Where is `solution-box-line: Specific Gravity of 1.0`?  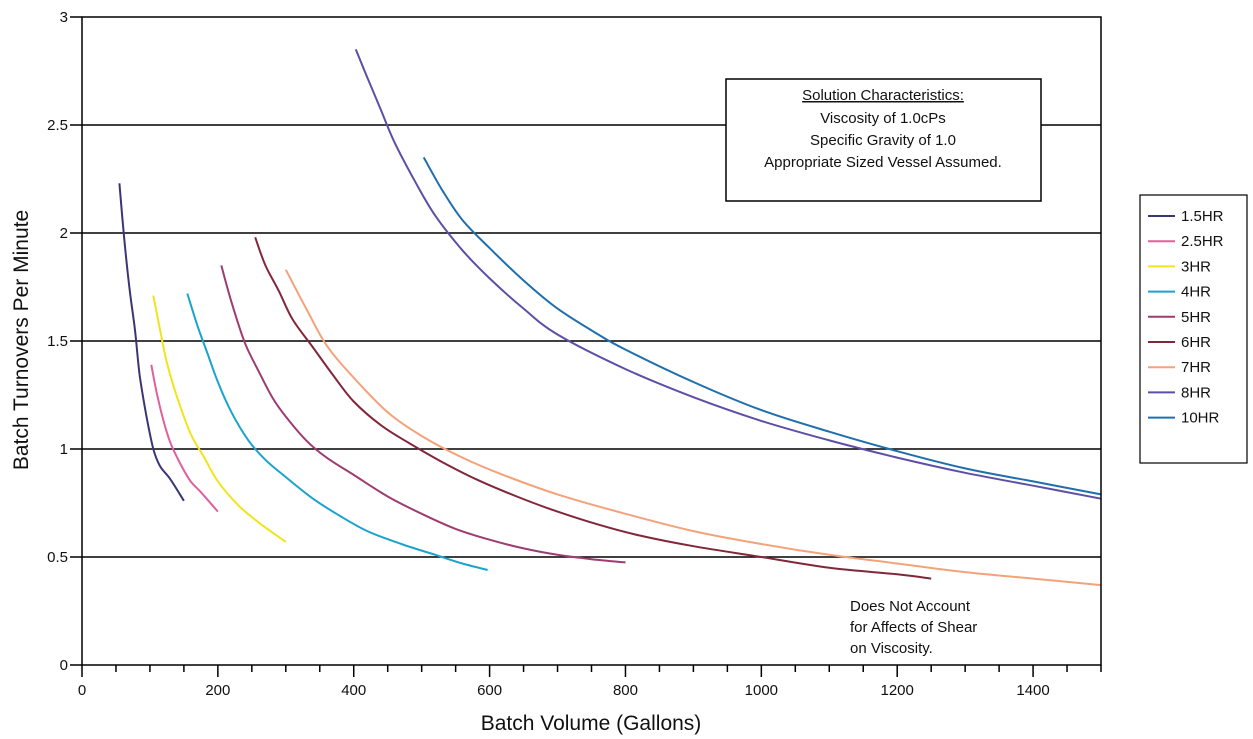 solution-box-line: Specific Gravity of 1.0 is located at coordinates (883, 140).